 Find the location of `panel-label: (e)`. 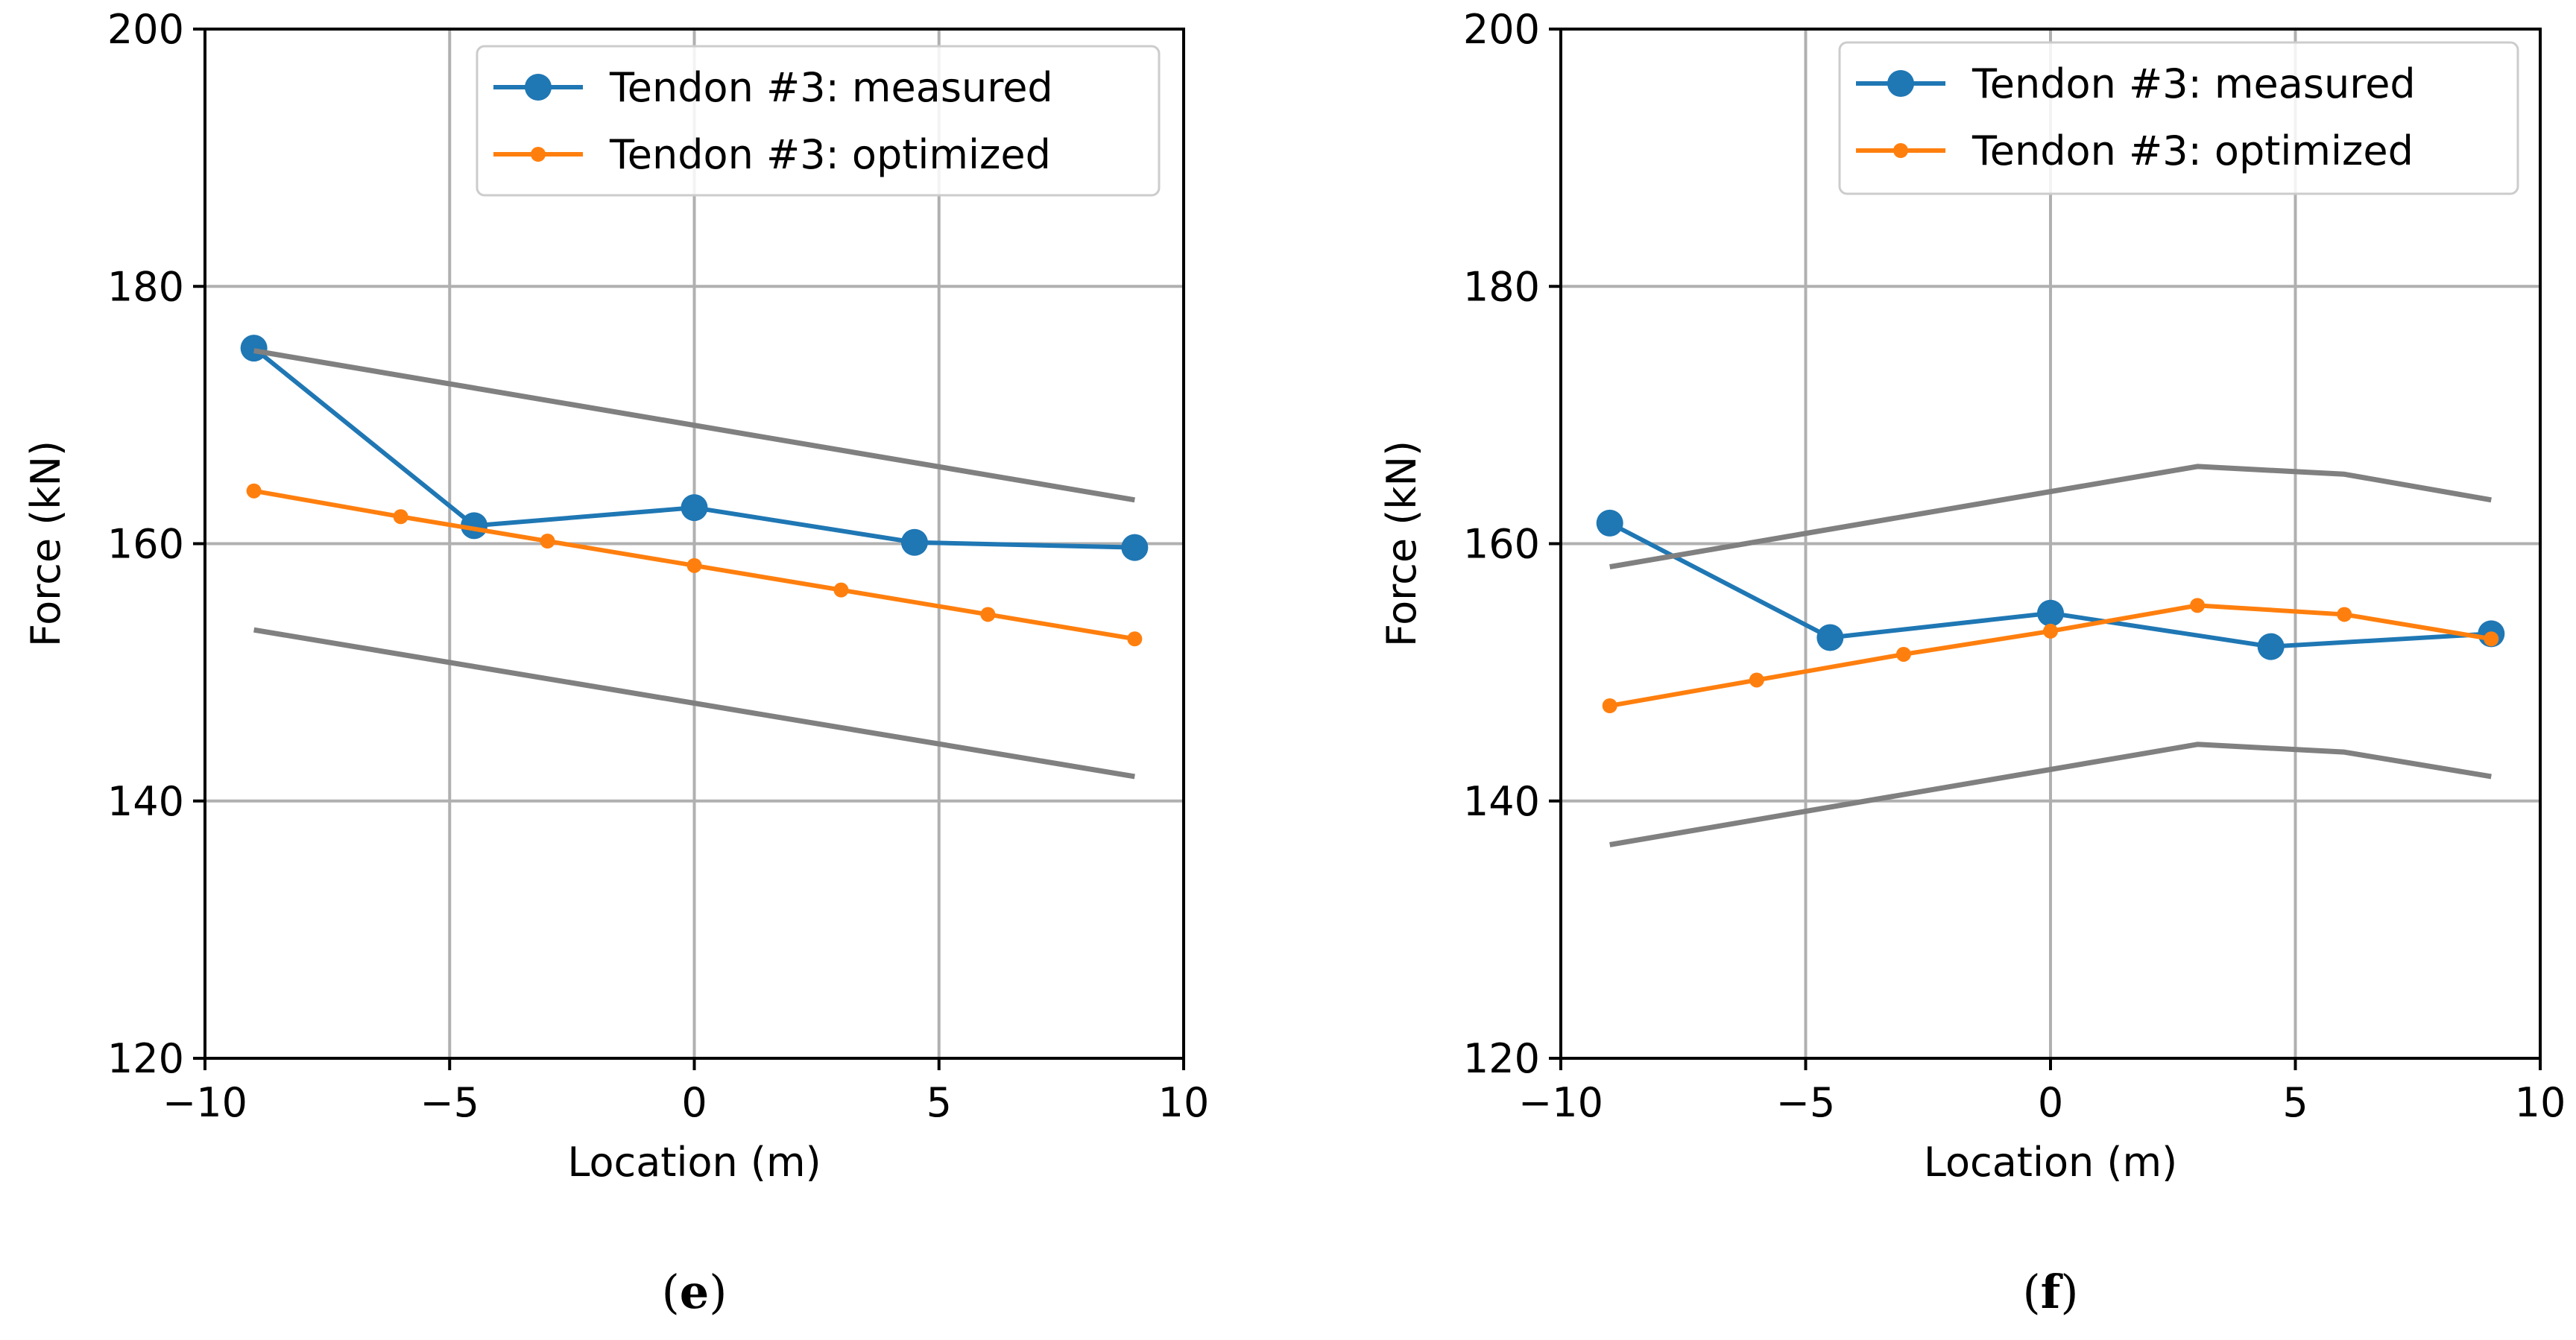

panel-label: (e) is located at coordinates (694, 1292).